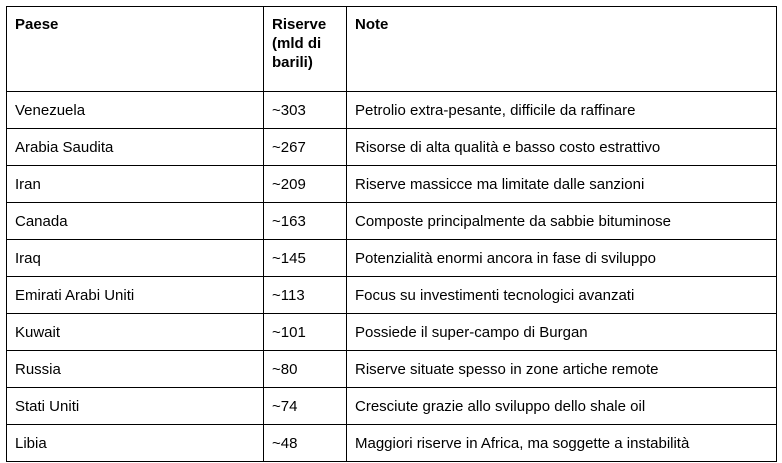 This screenshot has height=463, width=782. I want to click on table-cell: ~267, so click(305, 147).